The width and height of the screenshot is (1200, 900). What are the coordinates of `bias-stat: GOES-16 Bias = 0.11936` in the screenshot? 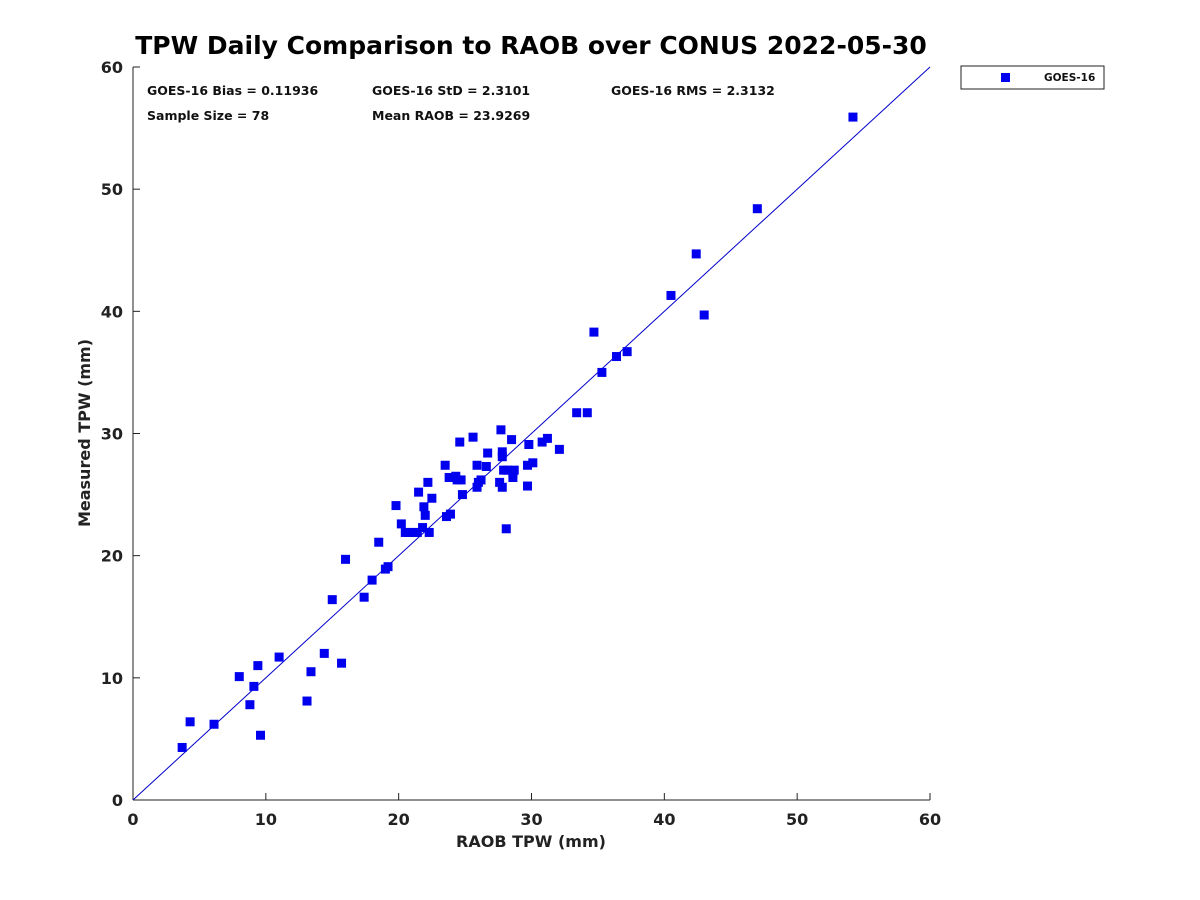 It's located at (232, 90).